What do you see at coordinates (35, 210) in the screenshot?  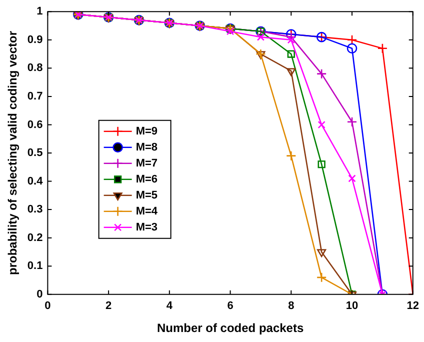 I see `y-tick-label: 0.3` at bounding box center [35, 210].